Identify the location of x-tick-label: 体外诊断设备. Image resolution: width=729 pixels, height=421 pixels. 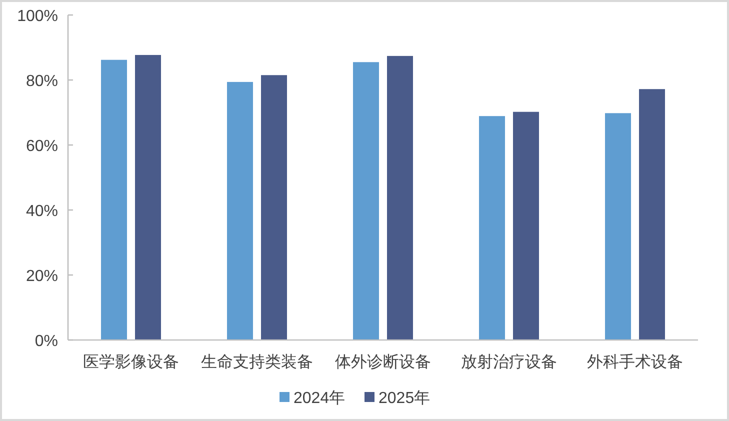
(383, 362).